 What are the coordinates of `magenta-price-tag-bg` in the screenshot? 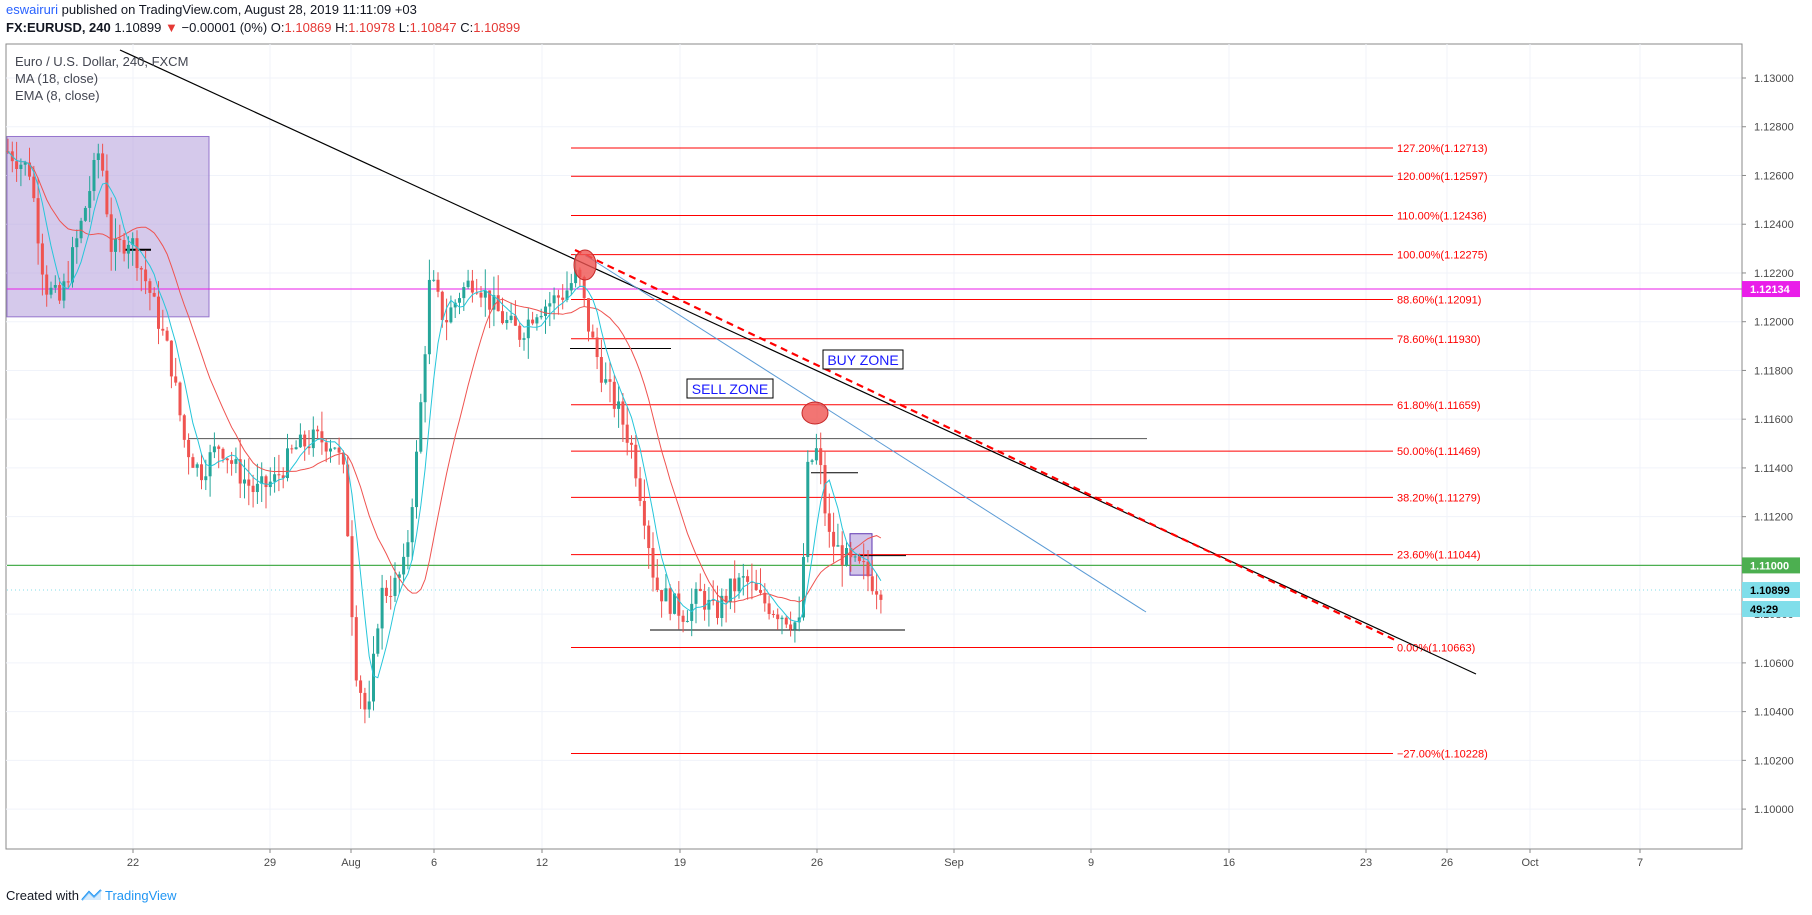 It's located at (1771, 289).